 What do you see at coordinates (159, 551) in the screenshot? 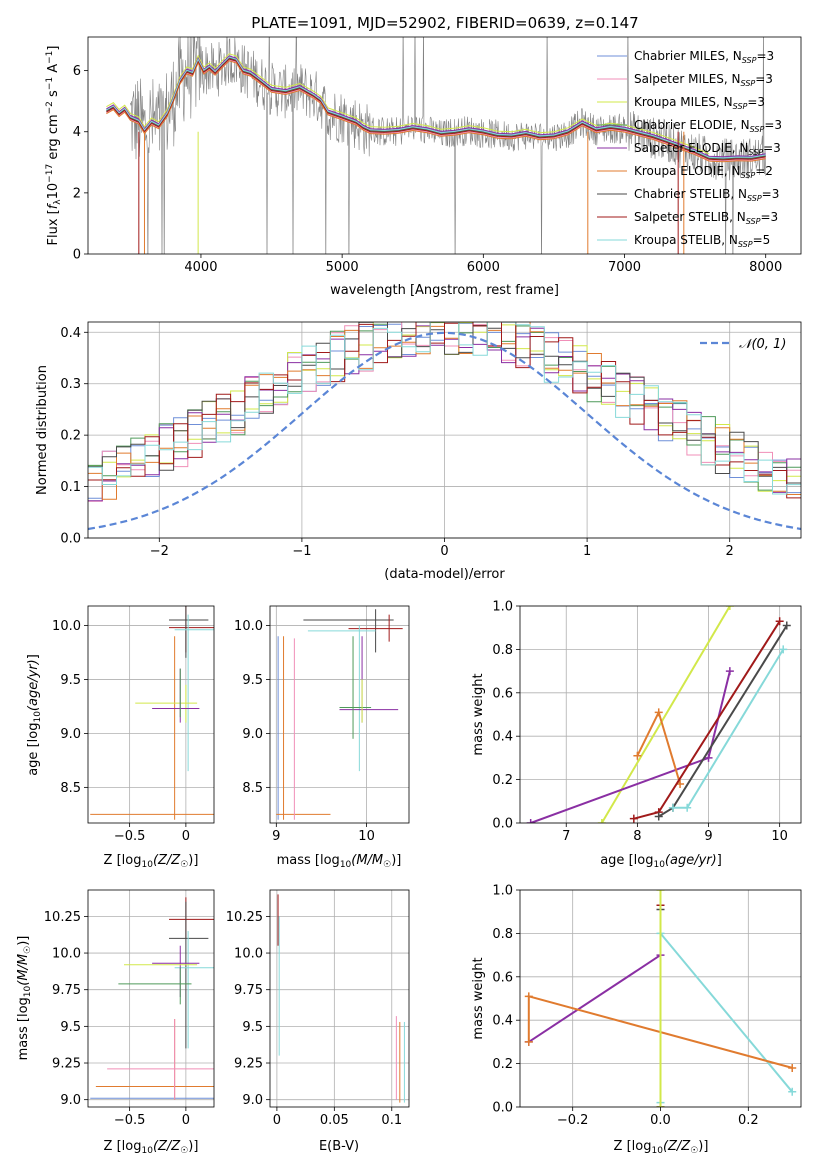
I see `x-tick-label: −2` at bounding box center [159, 551].